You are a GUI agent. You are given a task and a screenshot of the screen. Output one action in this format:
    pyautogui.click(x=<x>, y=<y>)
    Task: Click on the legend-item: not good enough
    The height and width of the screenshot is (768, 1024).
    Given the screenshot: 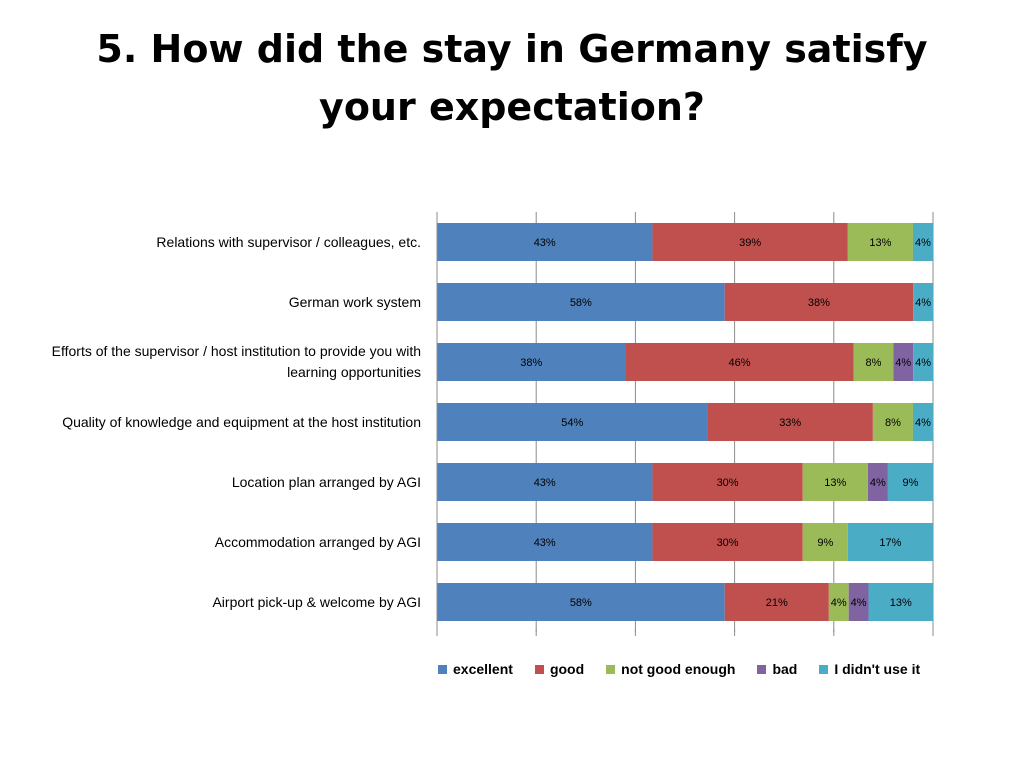 What is the action you would take?
    pyautogui.click(x=670, y=669)
    